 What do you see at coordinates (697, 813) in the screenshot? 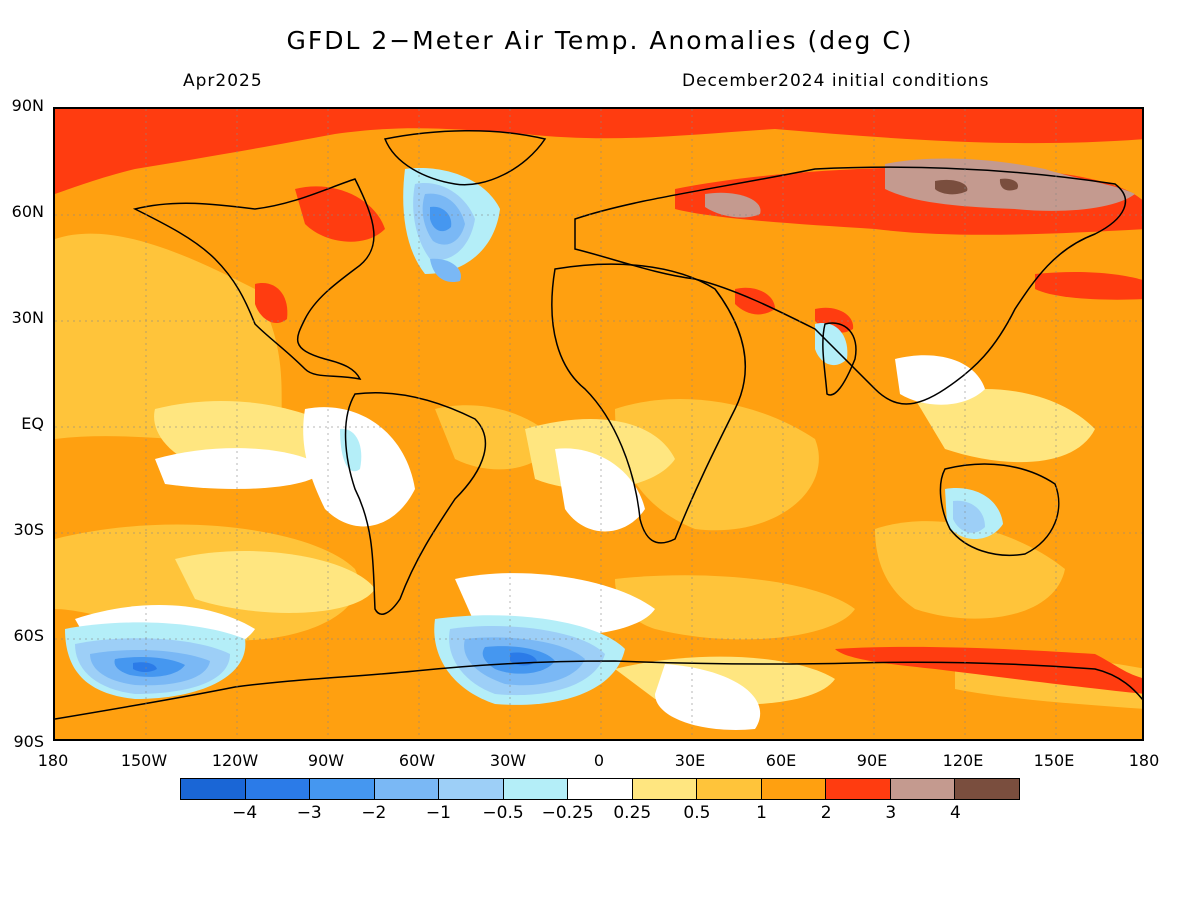
I see `colorbar-tick-label: 0.5` at bounding box center [697, 813].